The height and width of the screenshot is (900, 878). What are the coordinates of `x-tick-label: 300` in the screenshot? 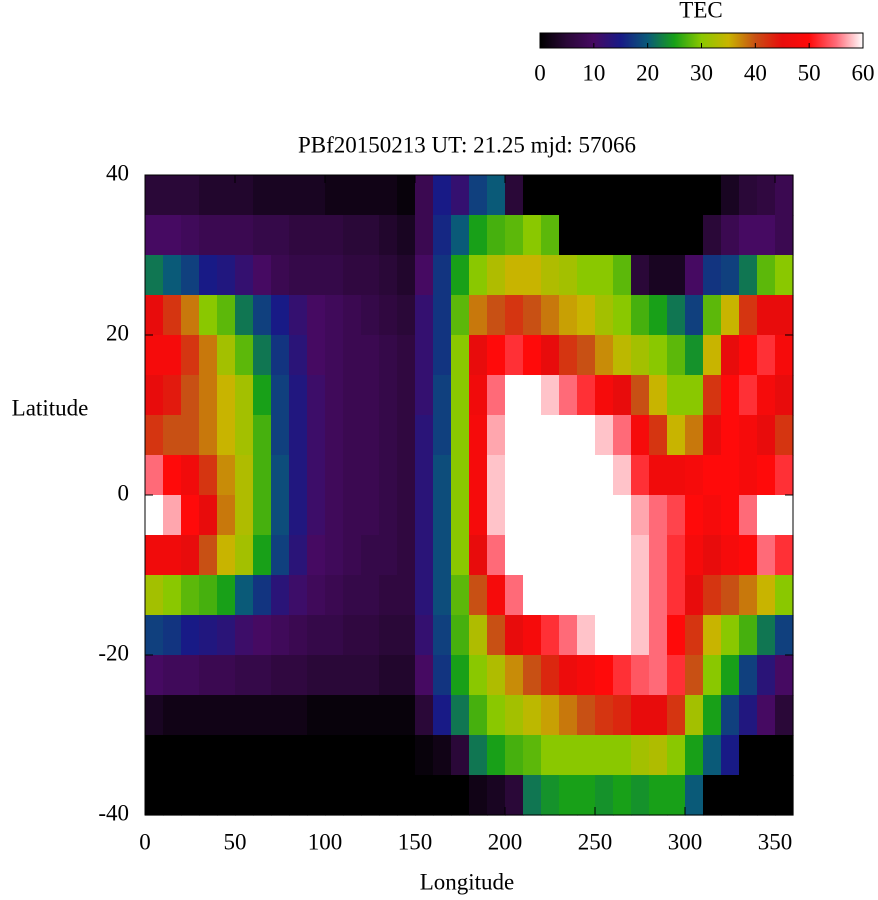 It's located at (685, 841).